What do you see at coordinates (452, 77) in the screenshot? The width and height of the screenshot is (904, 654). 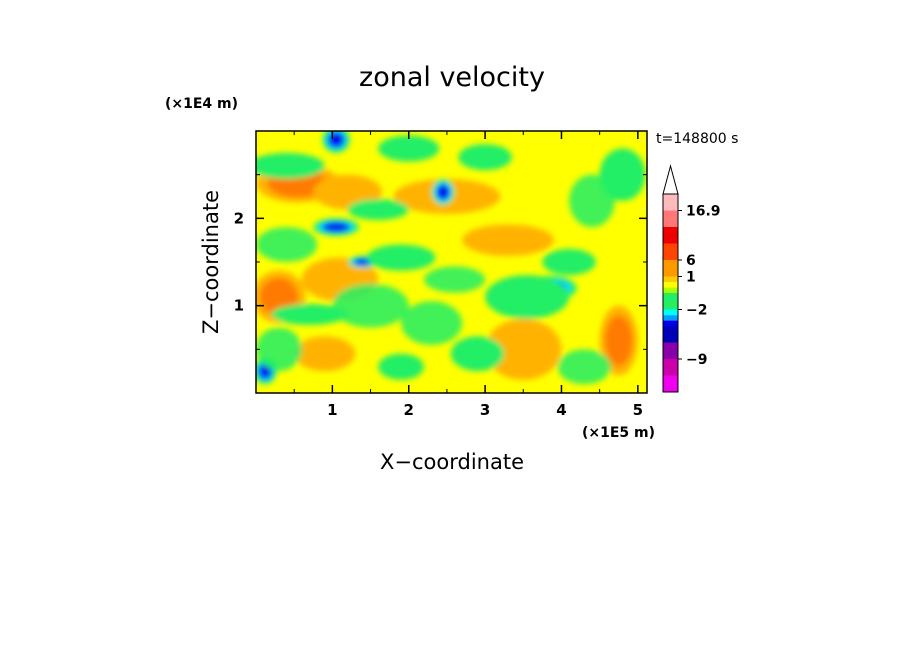 I see `chart-title: zonal velocity` at bounding box center [452, 77].